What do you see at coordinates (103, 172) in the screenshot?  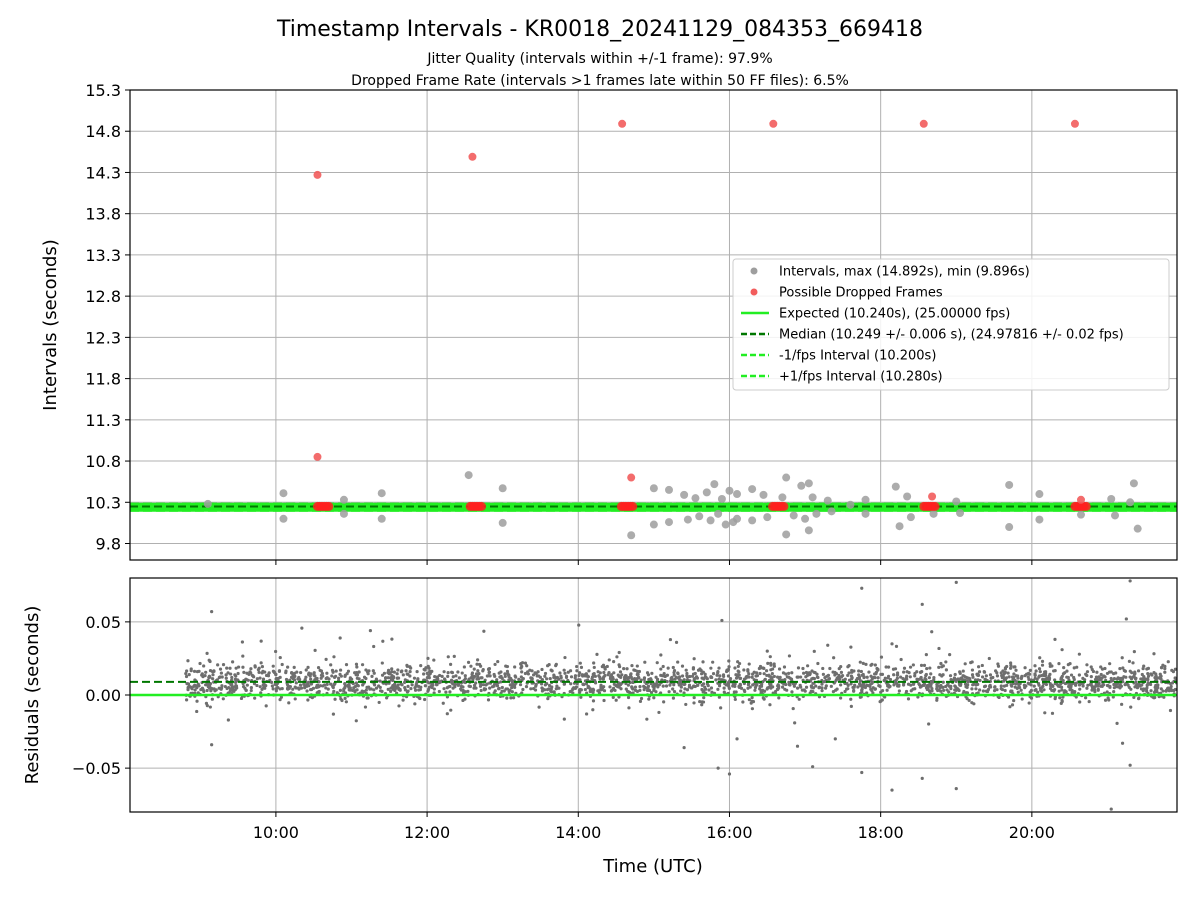 I see `top-y-tick-label: 14.3` at bounding box center [103, 172].